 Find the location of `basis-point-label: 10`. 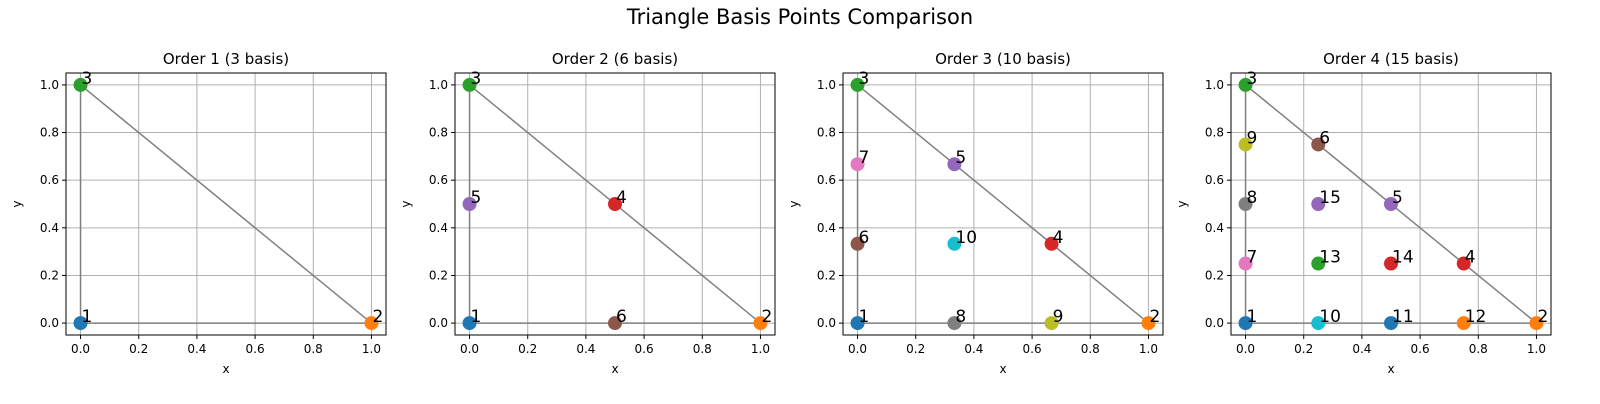

basis-point-label: 10 is located at coordinates (1330, 317).